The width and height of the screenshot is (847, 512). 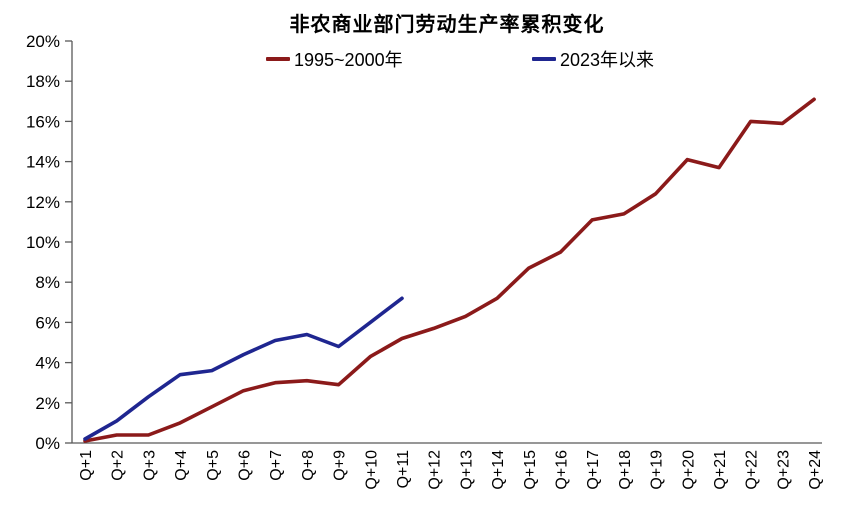 What do you see at coordinates (43, 41) in the screenshot?
I see `y-axis-label: 20%` at bounding box center [43, 41].